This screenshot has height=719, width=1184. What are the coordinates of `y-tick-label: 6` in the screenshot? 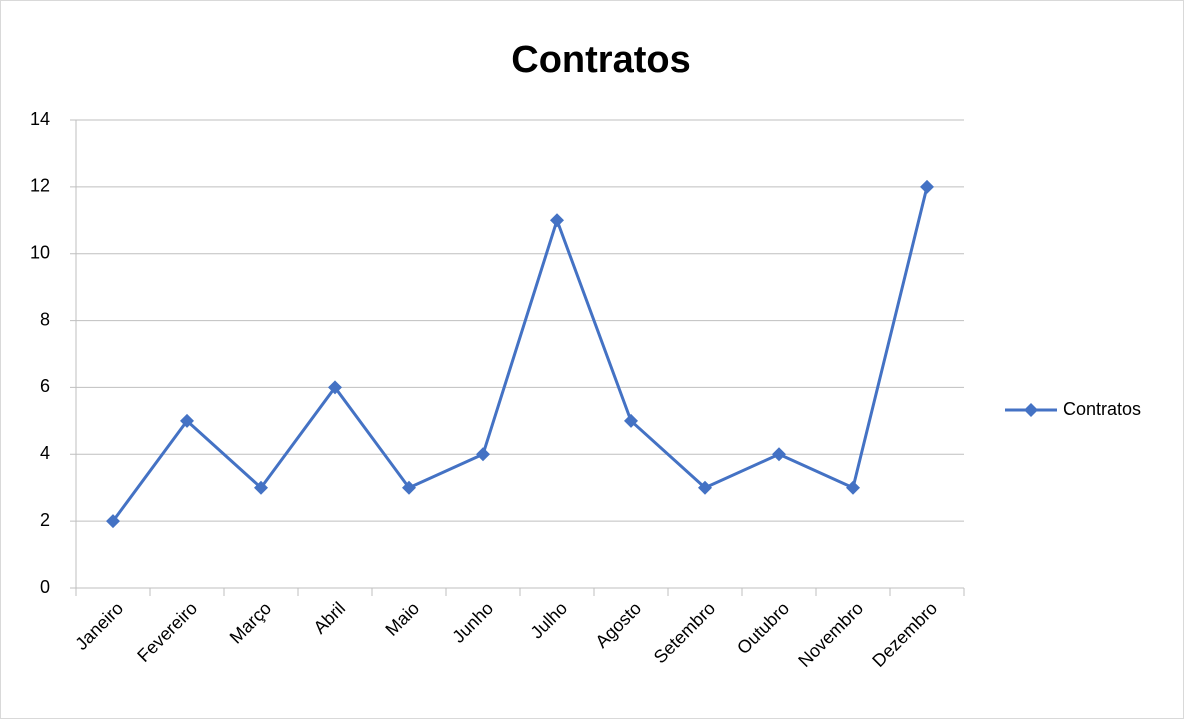 It's located at (45, 386).